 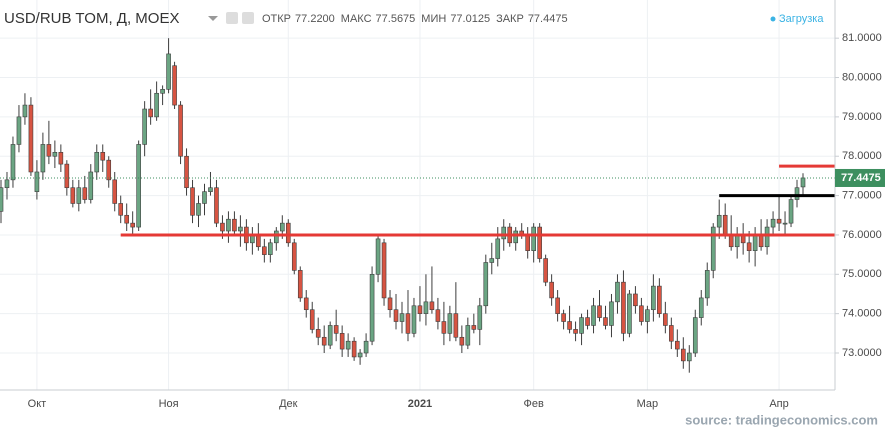 I want to click on y-tick-label: 76.0000, so click(x=862, y=235).